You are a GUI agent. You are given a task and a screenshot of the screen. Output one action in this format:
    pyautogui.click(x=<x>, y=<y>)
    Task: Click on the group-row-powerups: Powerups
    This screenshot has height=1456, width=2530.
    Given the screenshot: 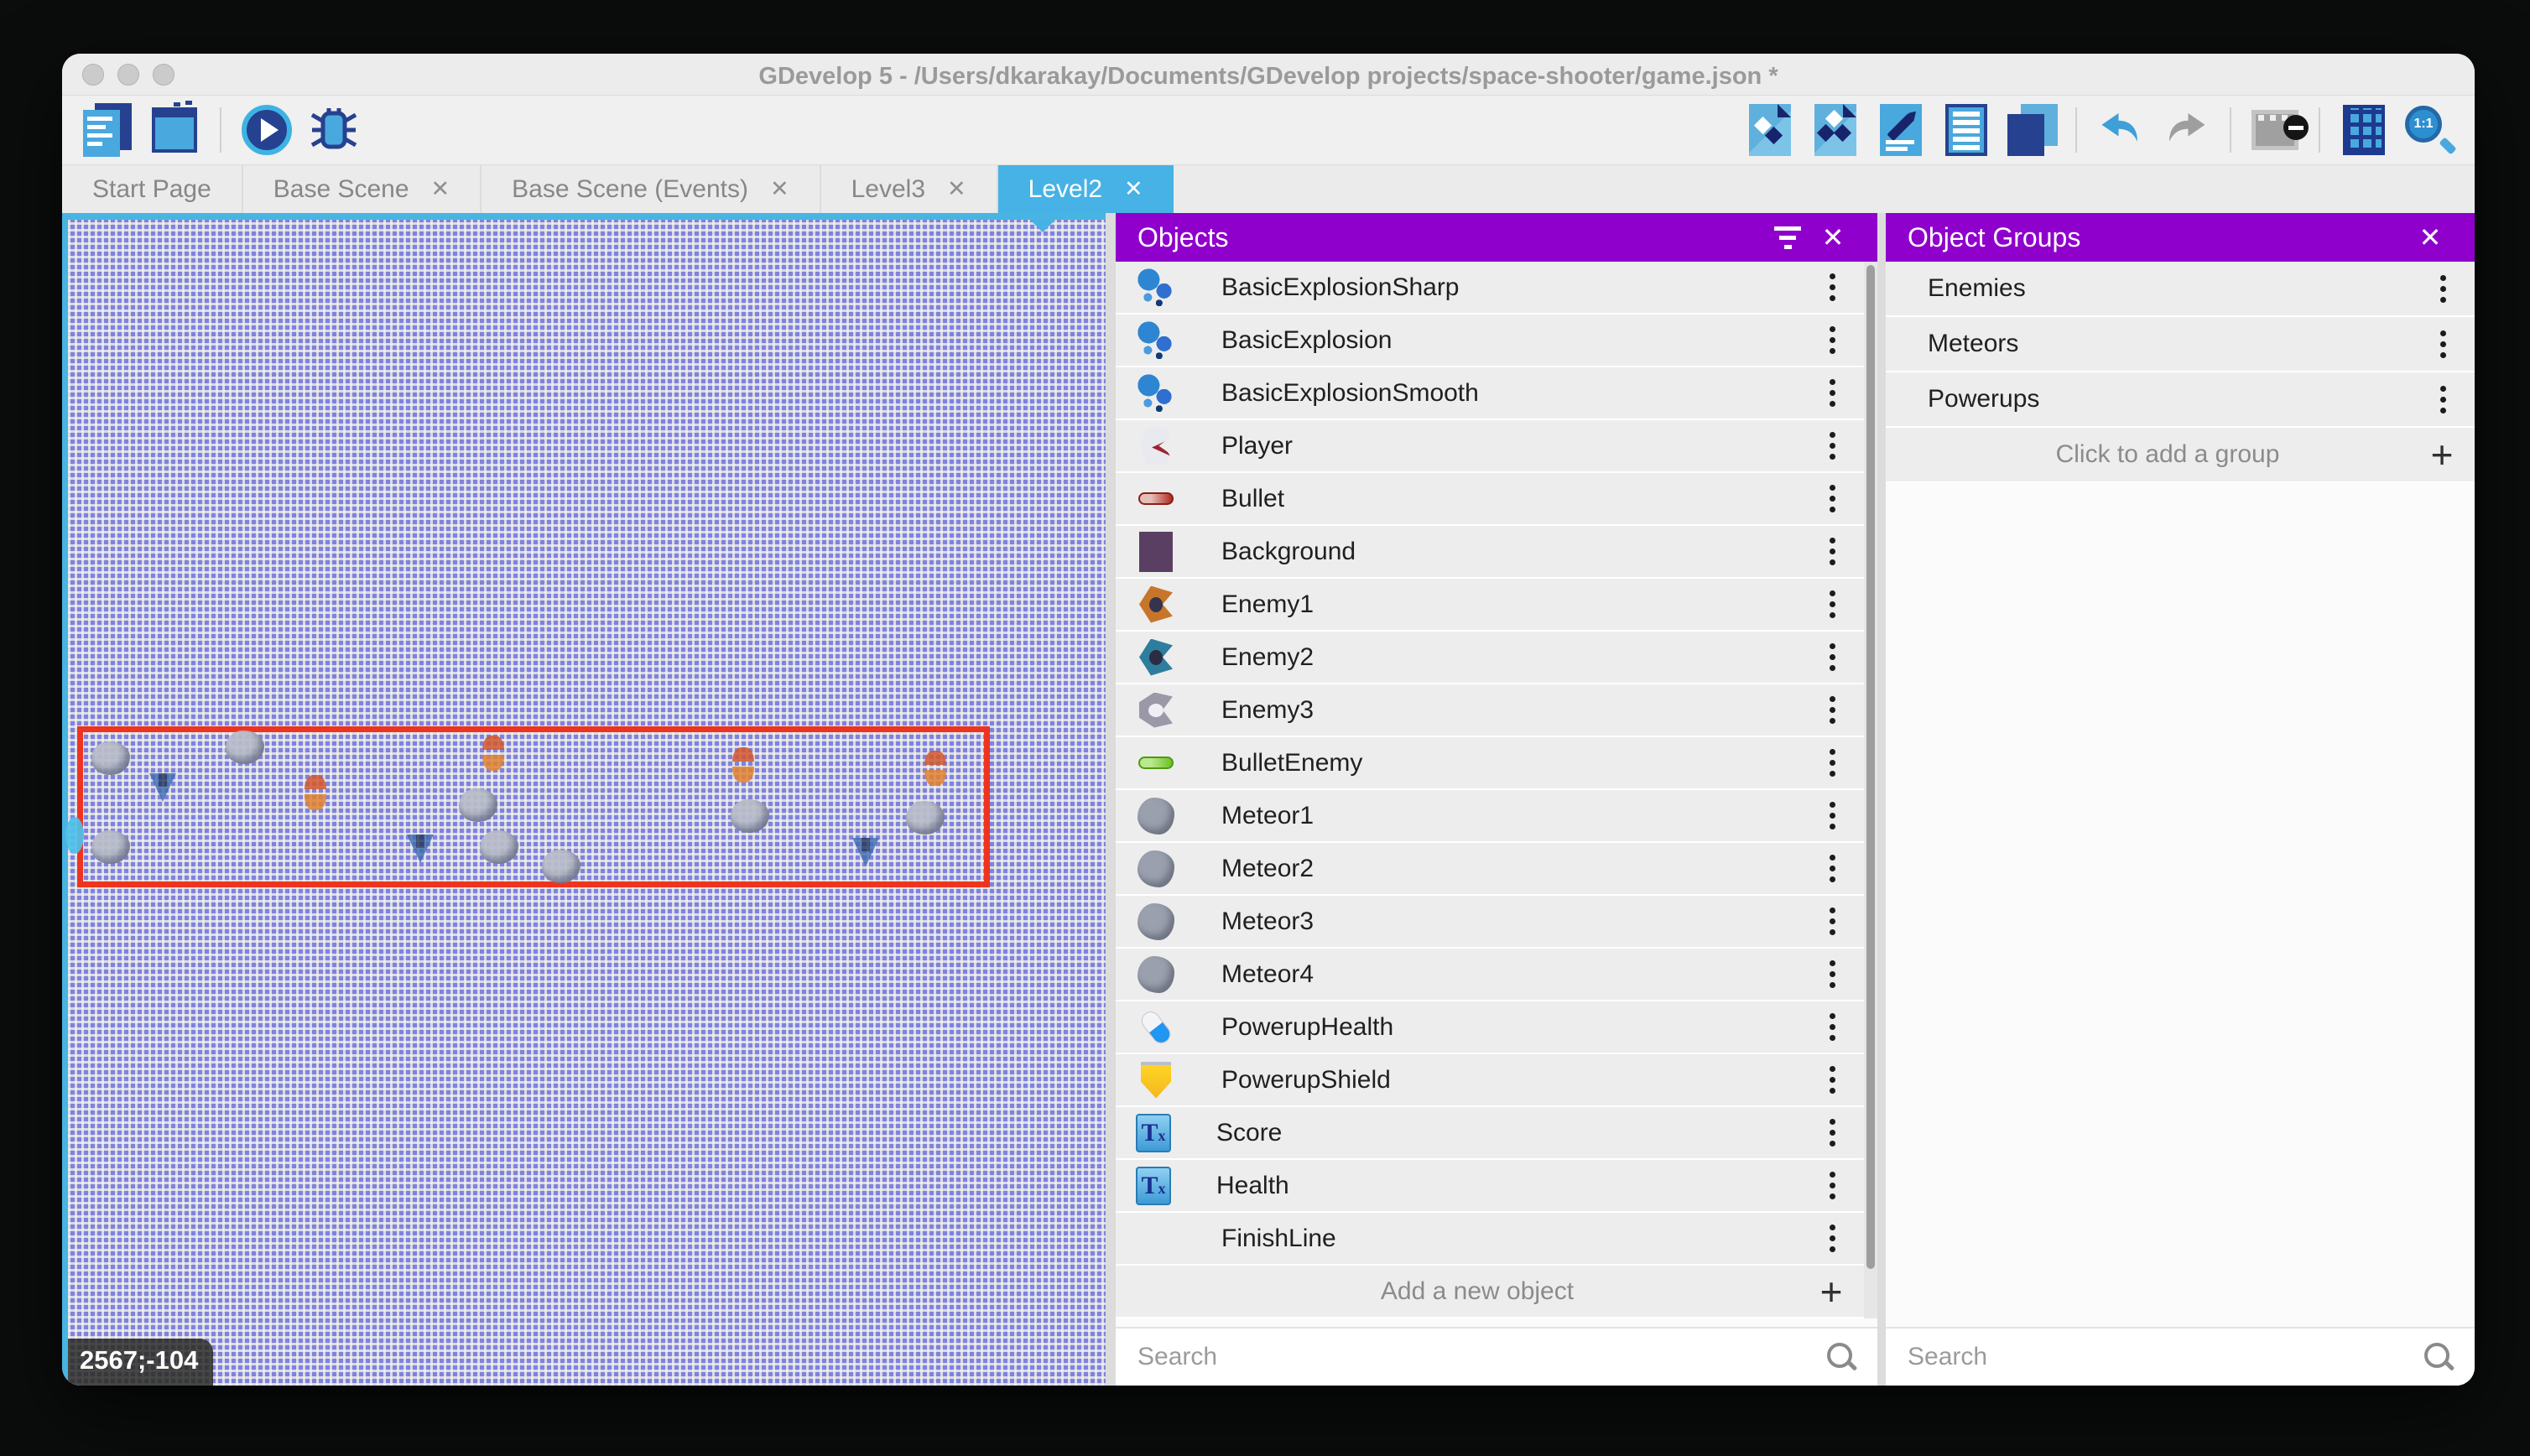 What is the action you would take?
    pyautogui.click(x=2180, y=400)
    